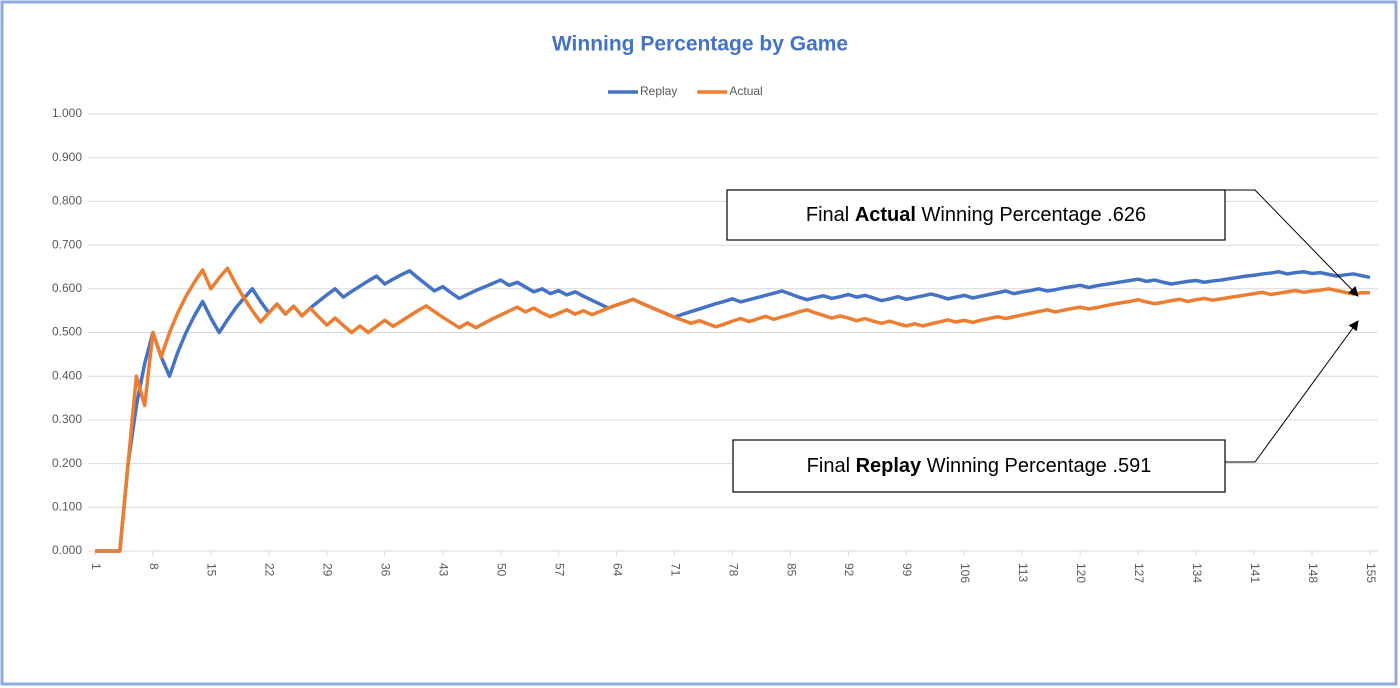 The width and height of the screenshot is (1400, 688). I want to click on y-tick-label: 0.400, so click(67, 375).